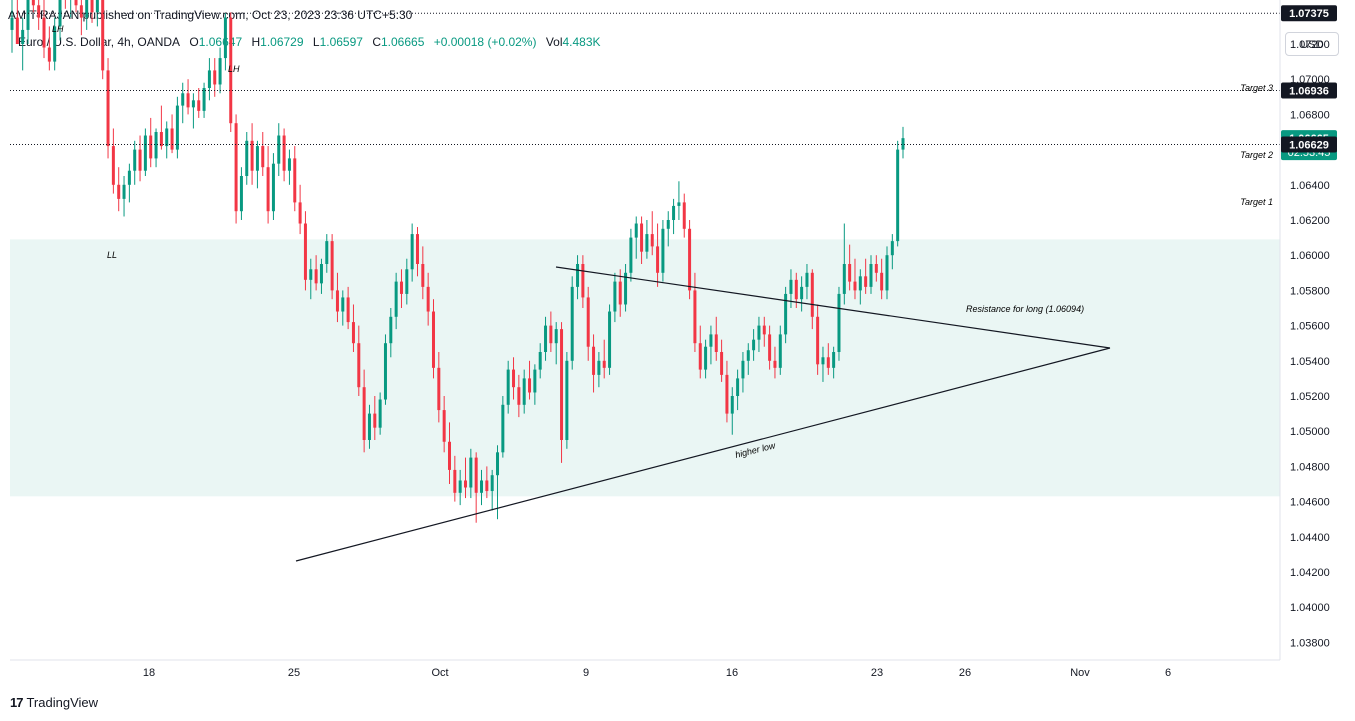  Describe the element at coordinates (1310, 538) in the screenshot. I see `y-tick-label: 1.04400` at that location.